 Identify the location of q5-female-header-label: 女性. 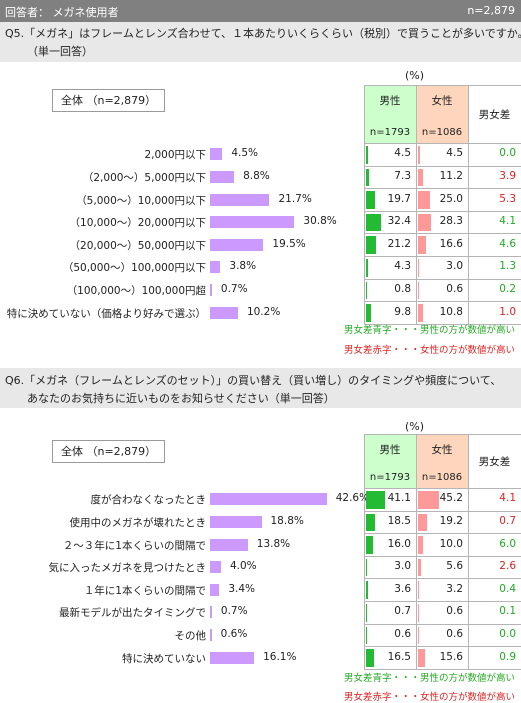
(442, 101).